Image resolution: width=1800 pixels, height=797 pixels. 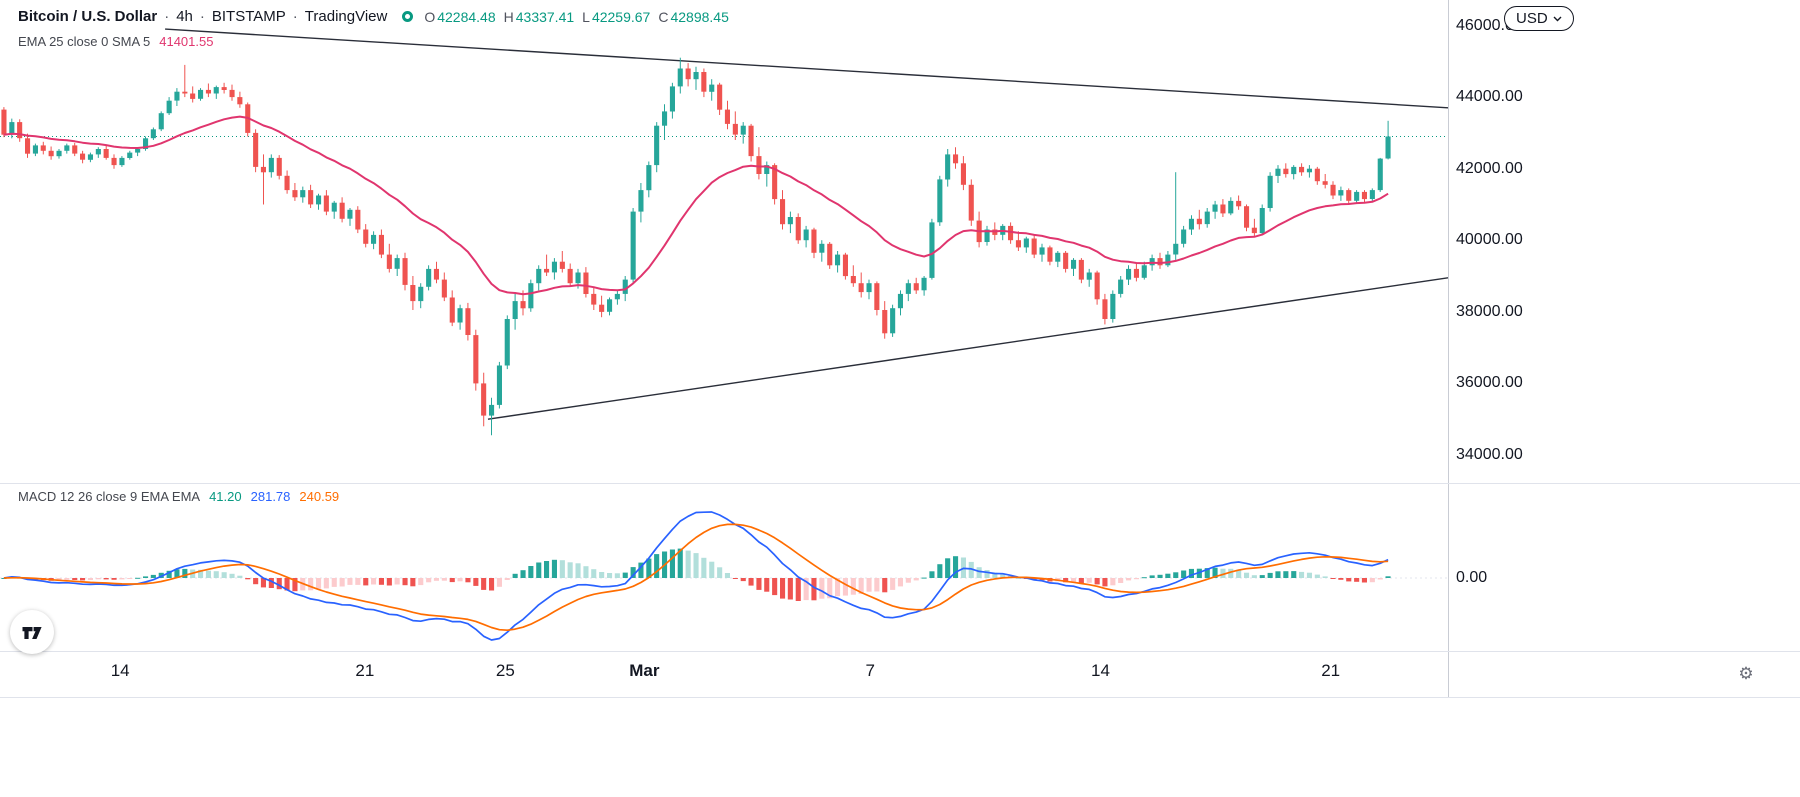 What do you see at coordinates (586, 16) in the screenshot?
I see `low-label: L` at bounding box center [586, 16].